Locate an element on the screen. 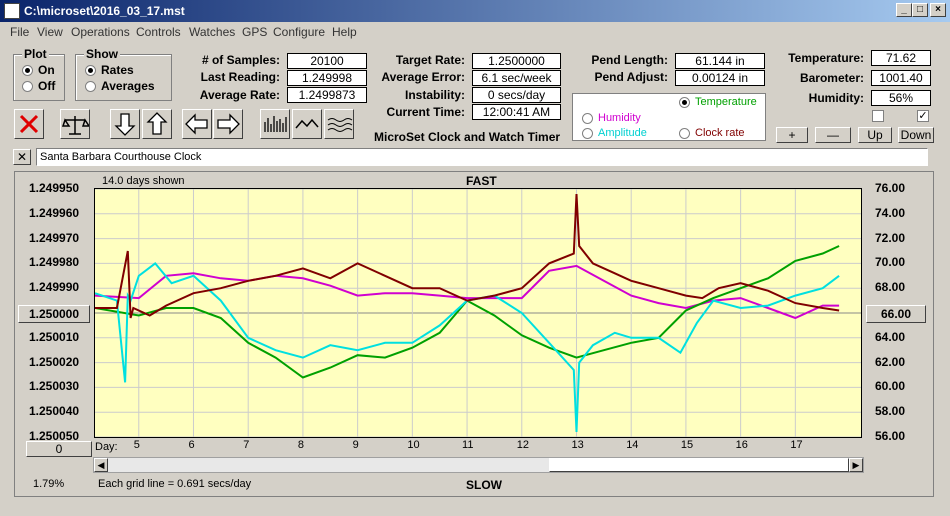 The width and height of the screenshot is (950, 516). plot-on-radio is located at coordinates (27, 70).